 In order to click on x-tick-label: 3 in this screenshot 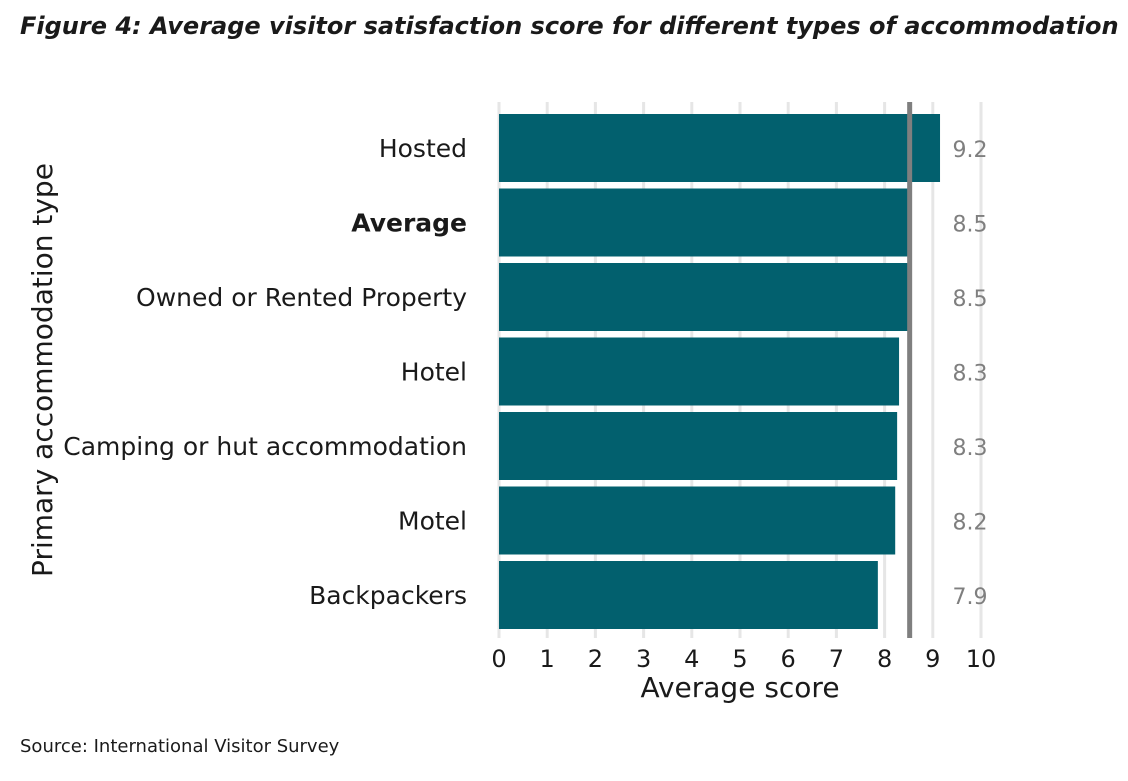, I will do `click(643, 659)`.